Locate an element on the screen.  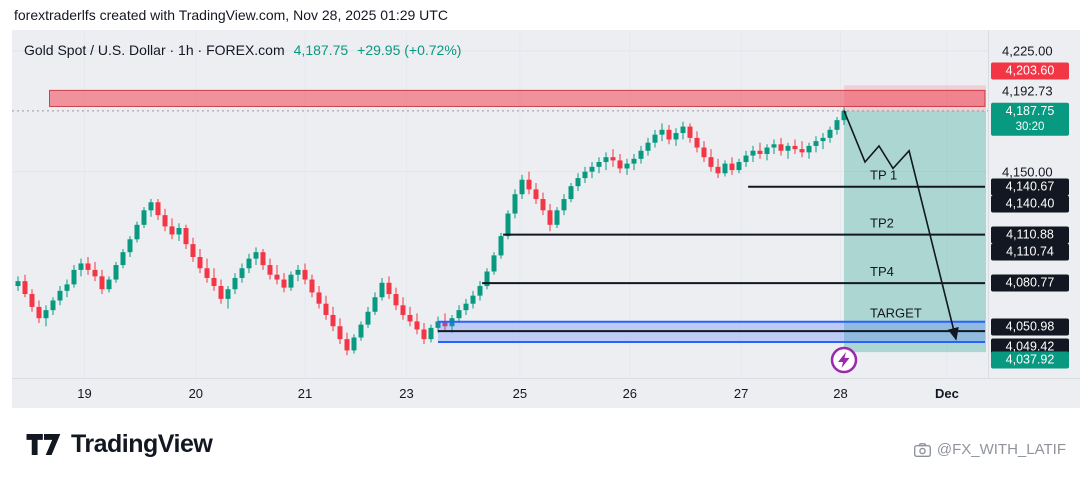
watermark-text: @FX_WITH_LATIF is located at coordinates (1001, 449).